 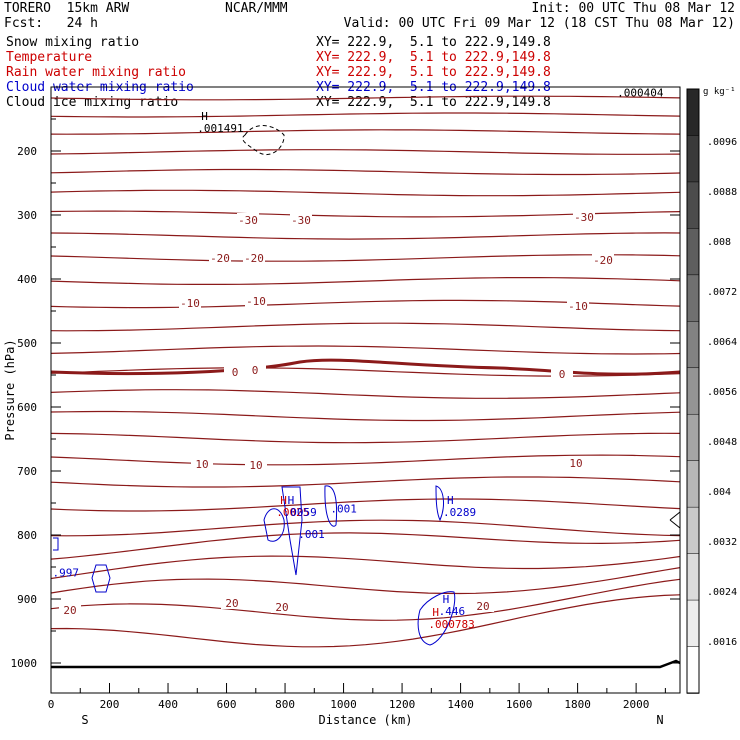 I want to click on isotherm-label: 0, so click(x=255, y=370).